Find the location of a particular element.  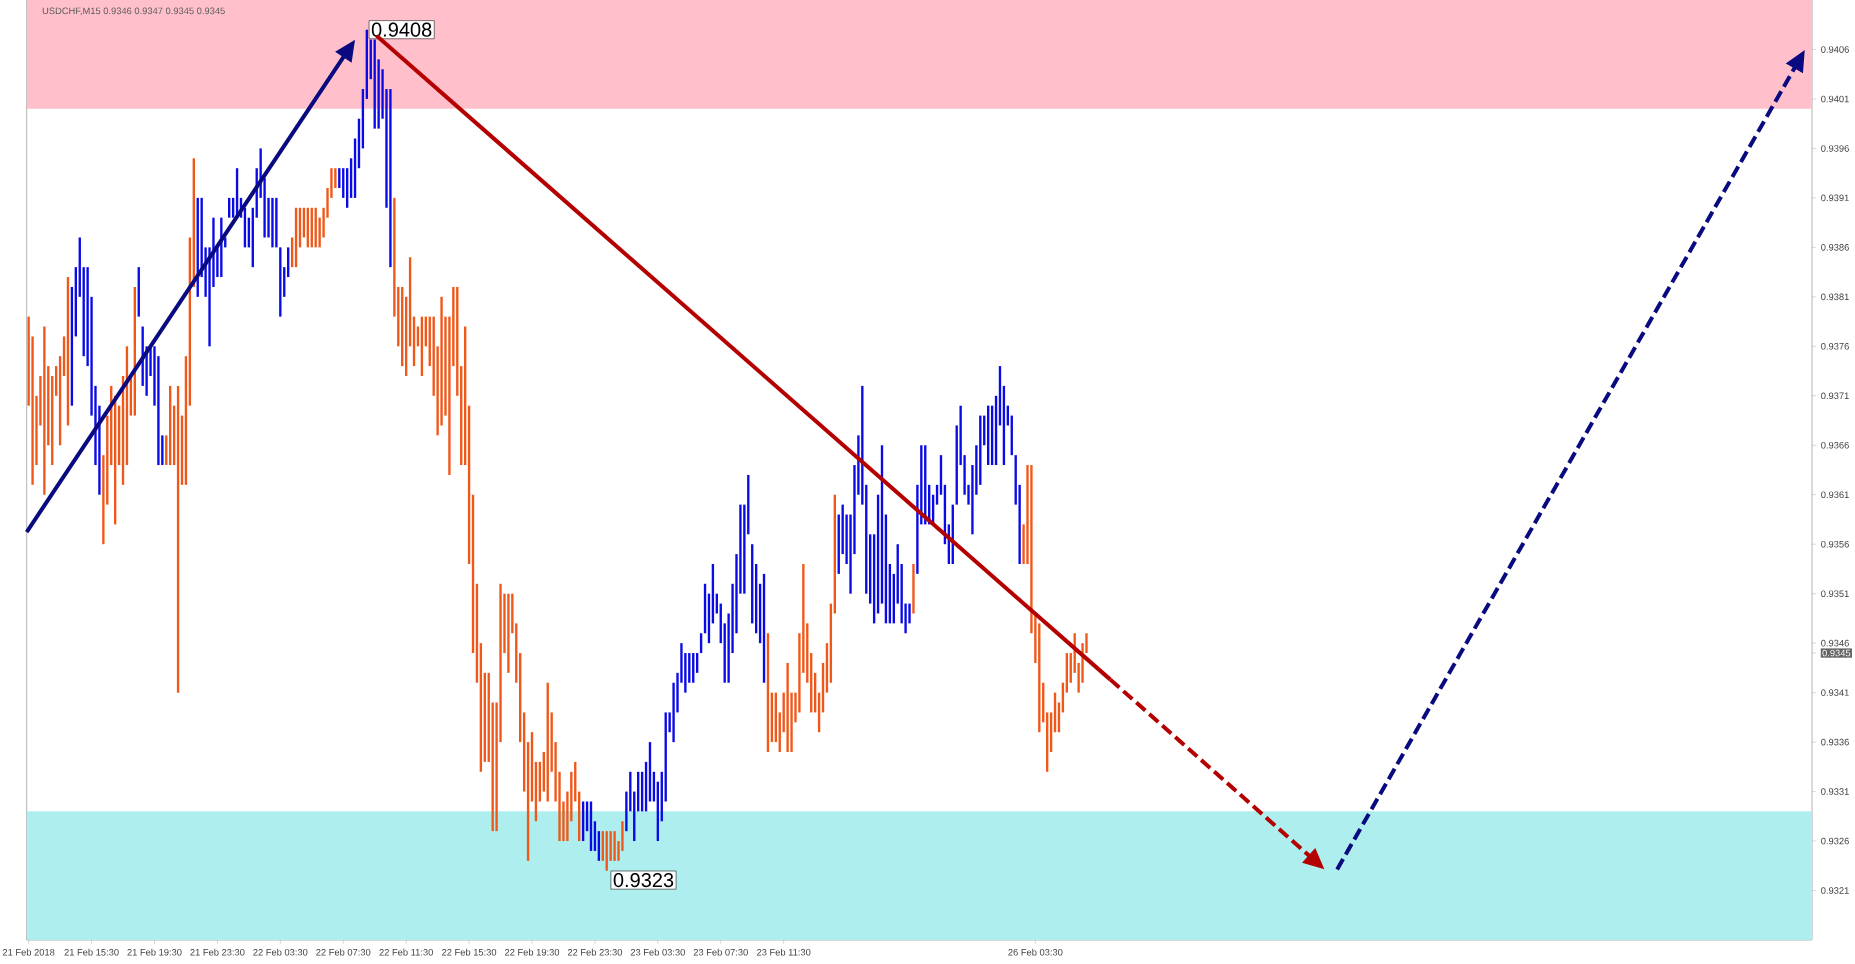

x-tick-label: 21 Feb 19:30 is located at coordinates (154, 952).